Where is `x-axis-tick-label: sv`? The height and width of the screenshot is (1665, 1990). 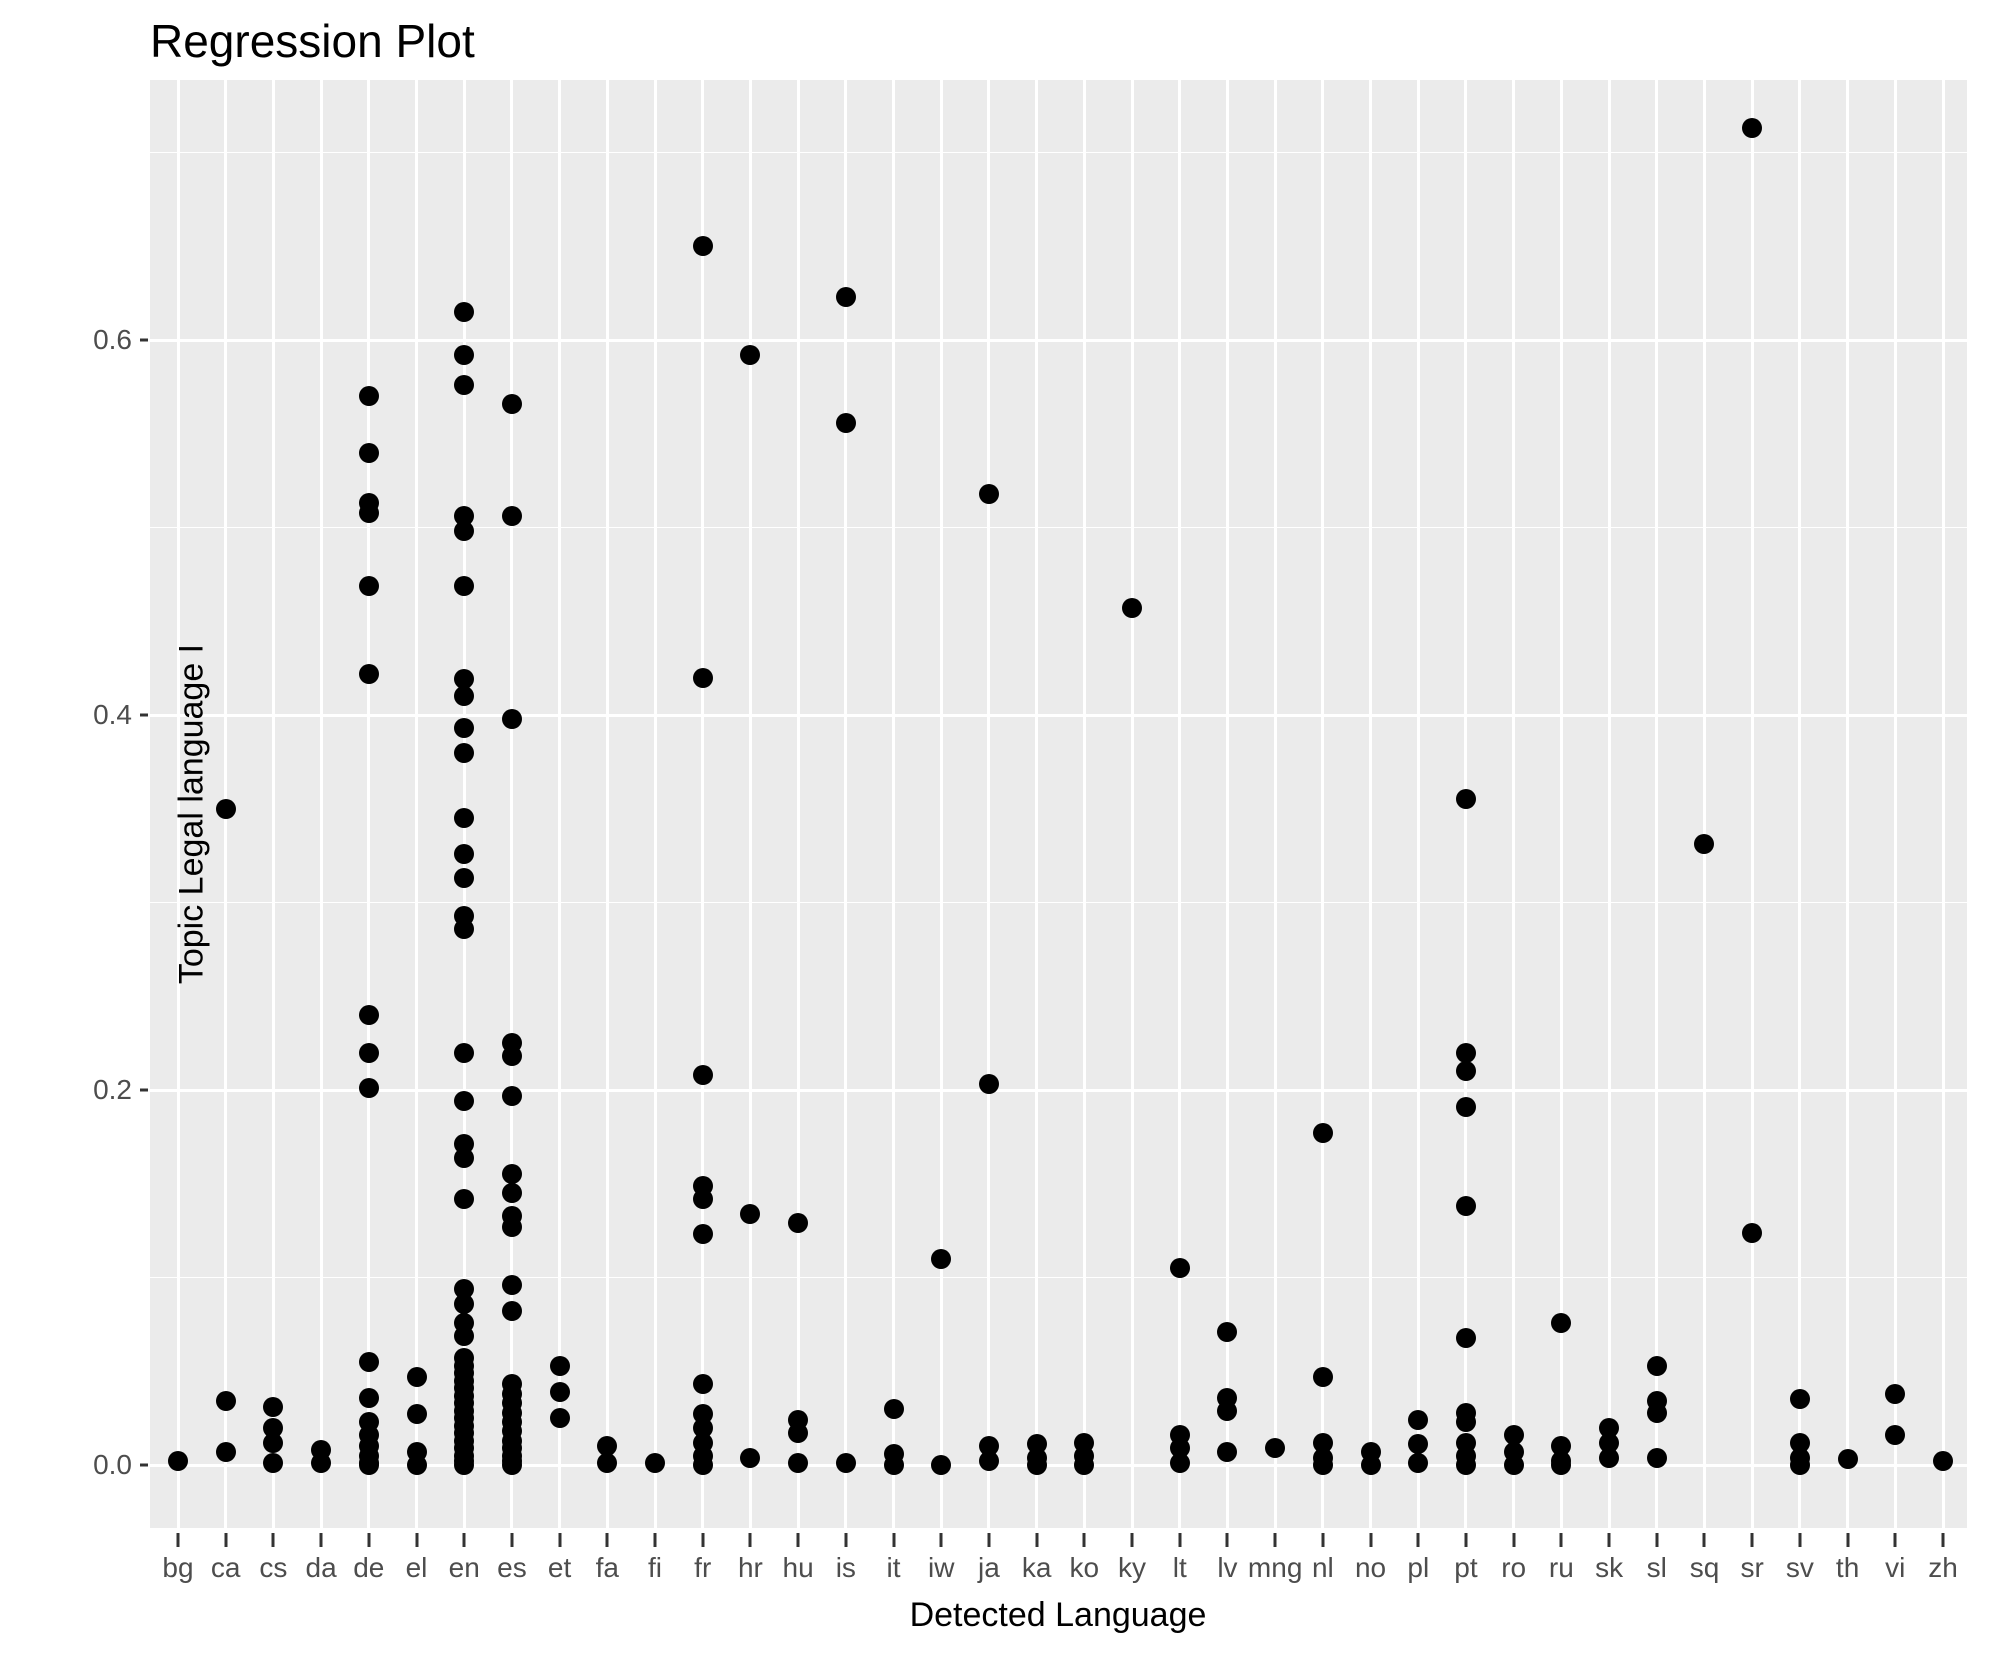 x-axis-tick-label: sv is located at coordinates (1799, 1567).